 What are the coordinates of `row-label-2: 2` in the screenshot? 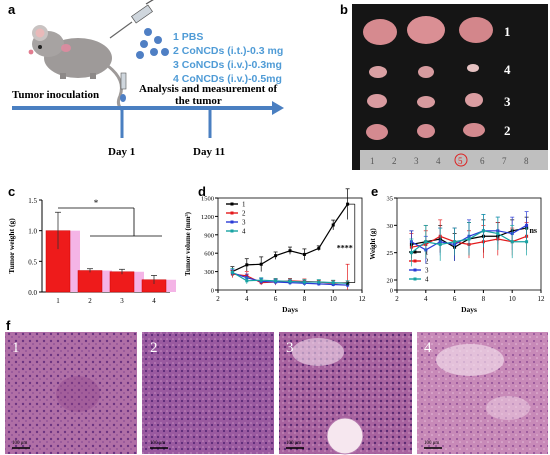 It's located at (507, 130).